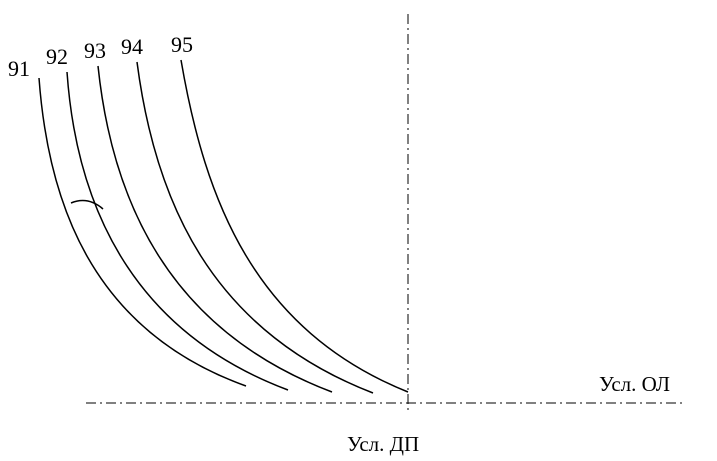  Describe the element at coordinates (57, 56) in the screenshot. I see `curve-label-92: 92` at that location.